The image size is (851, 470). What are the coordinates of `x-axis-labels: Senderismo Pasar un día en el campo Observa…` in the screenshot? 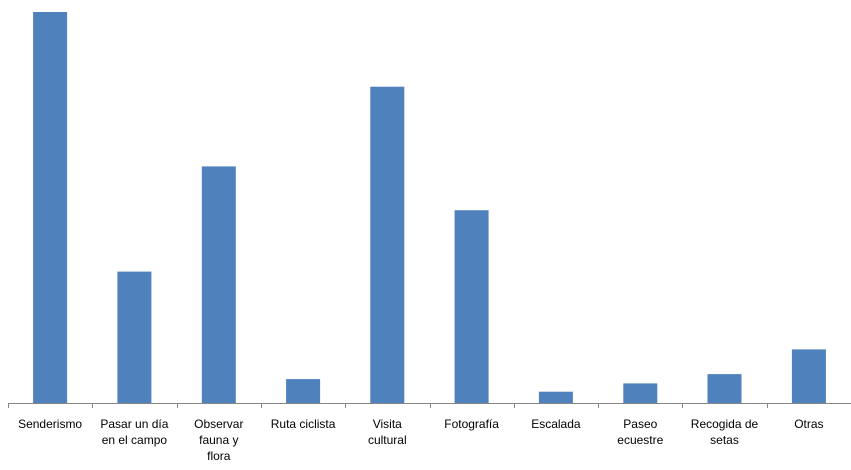 It's located at (420, 440).